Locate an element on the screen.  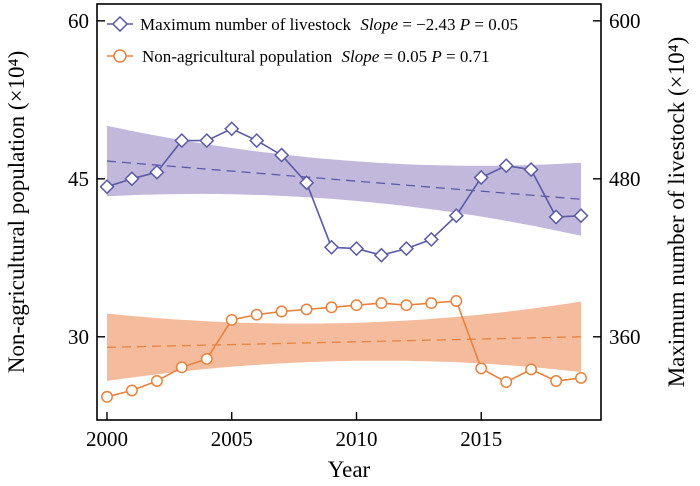
y-axis-right: 360 480 600 is located at coordinates (617, 179).